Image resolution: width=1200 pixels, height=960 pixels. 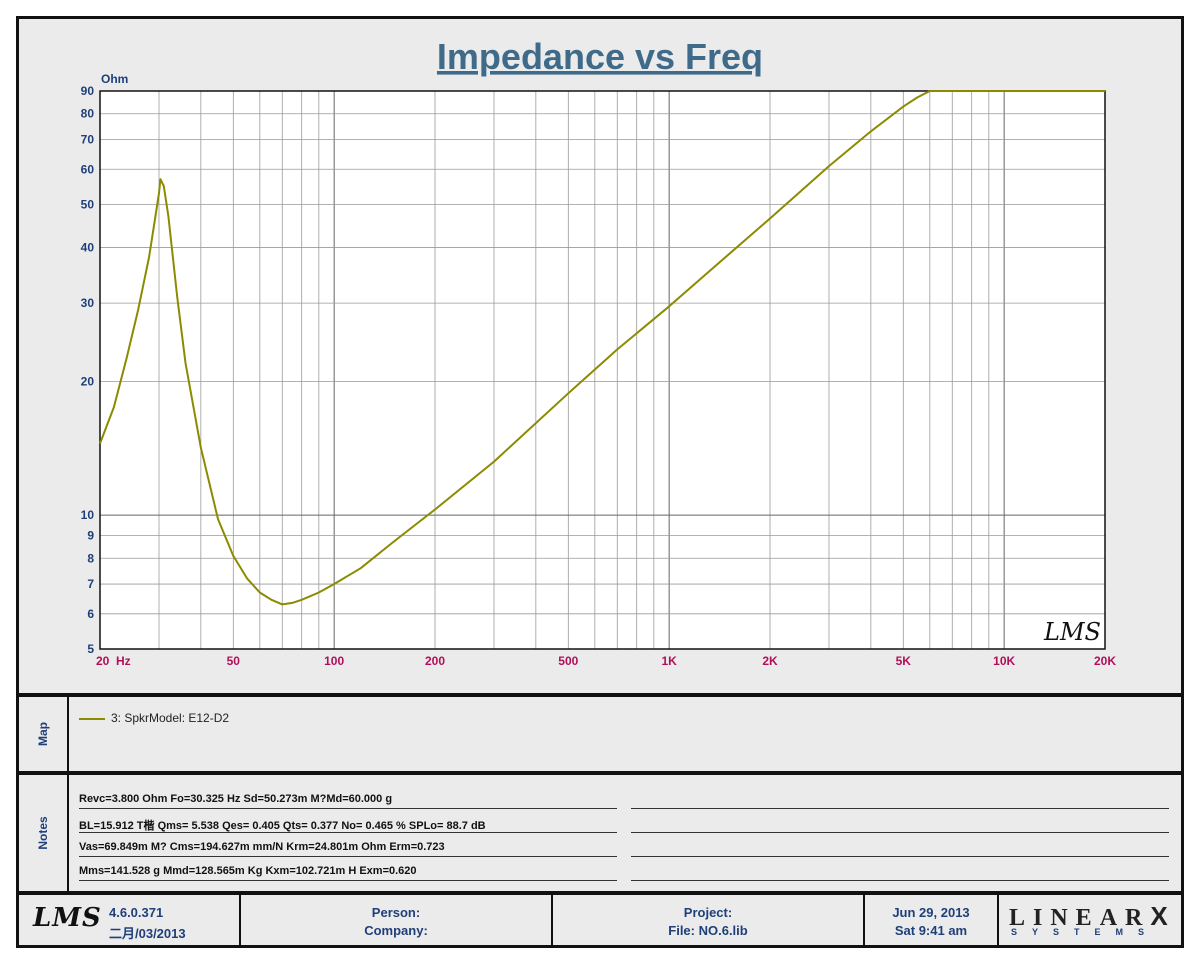 What do you see at coordinates (770, 661) in the screenshot?
I see `x-tick-label: 2K` at bounding box center [770, 661].